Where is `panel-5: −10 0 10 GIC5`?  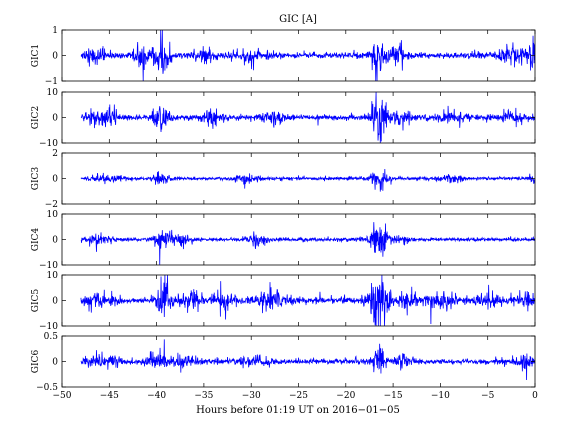
panel-5: −10 0 10 GIC5 is located at coordinates (283, 301).